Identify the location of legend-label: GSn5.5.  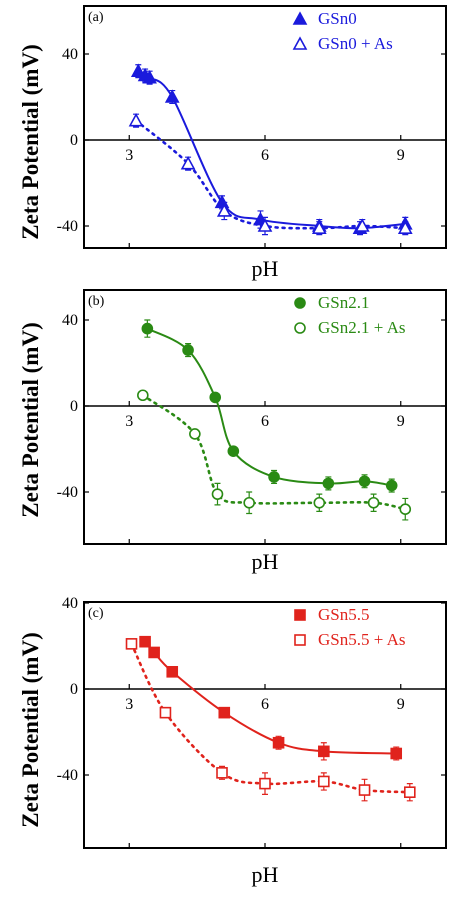
(343, 614).